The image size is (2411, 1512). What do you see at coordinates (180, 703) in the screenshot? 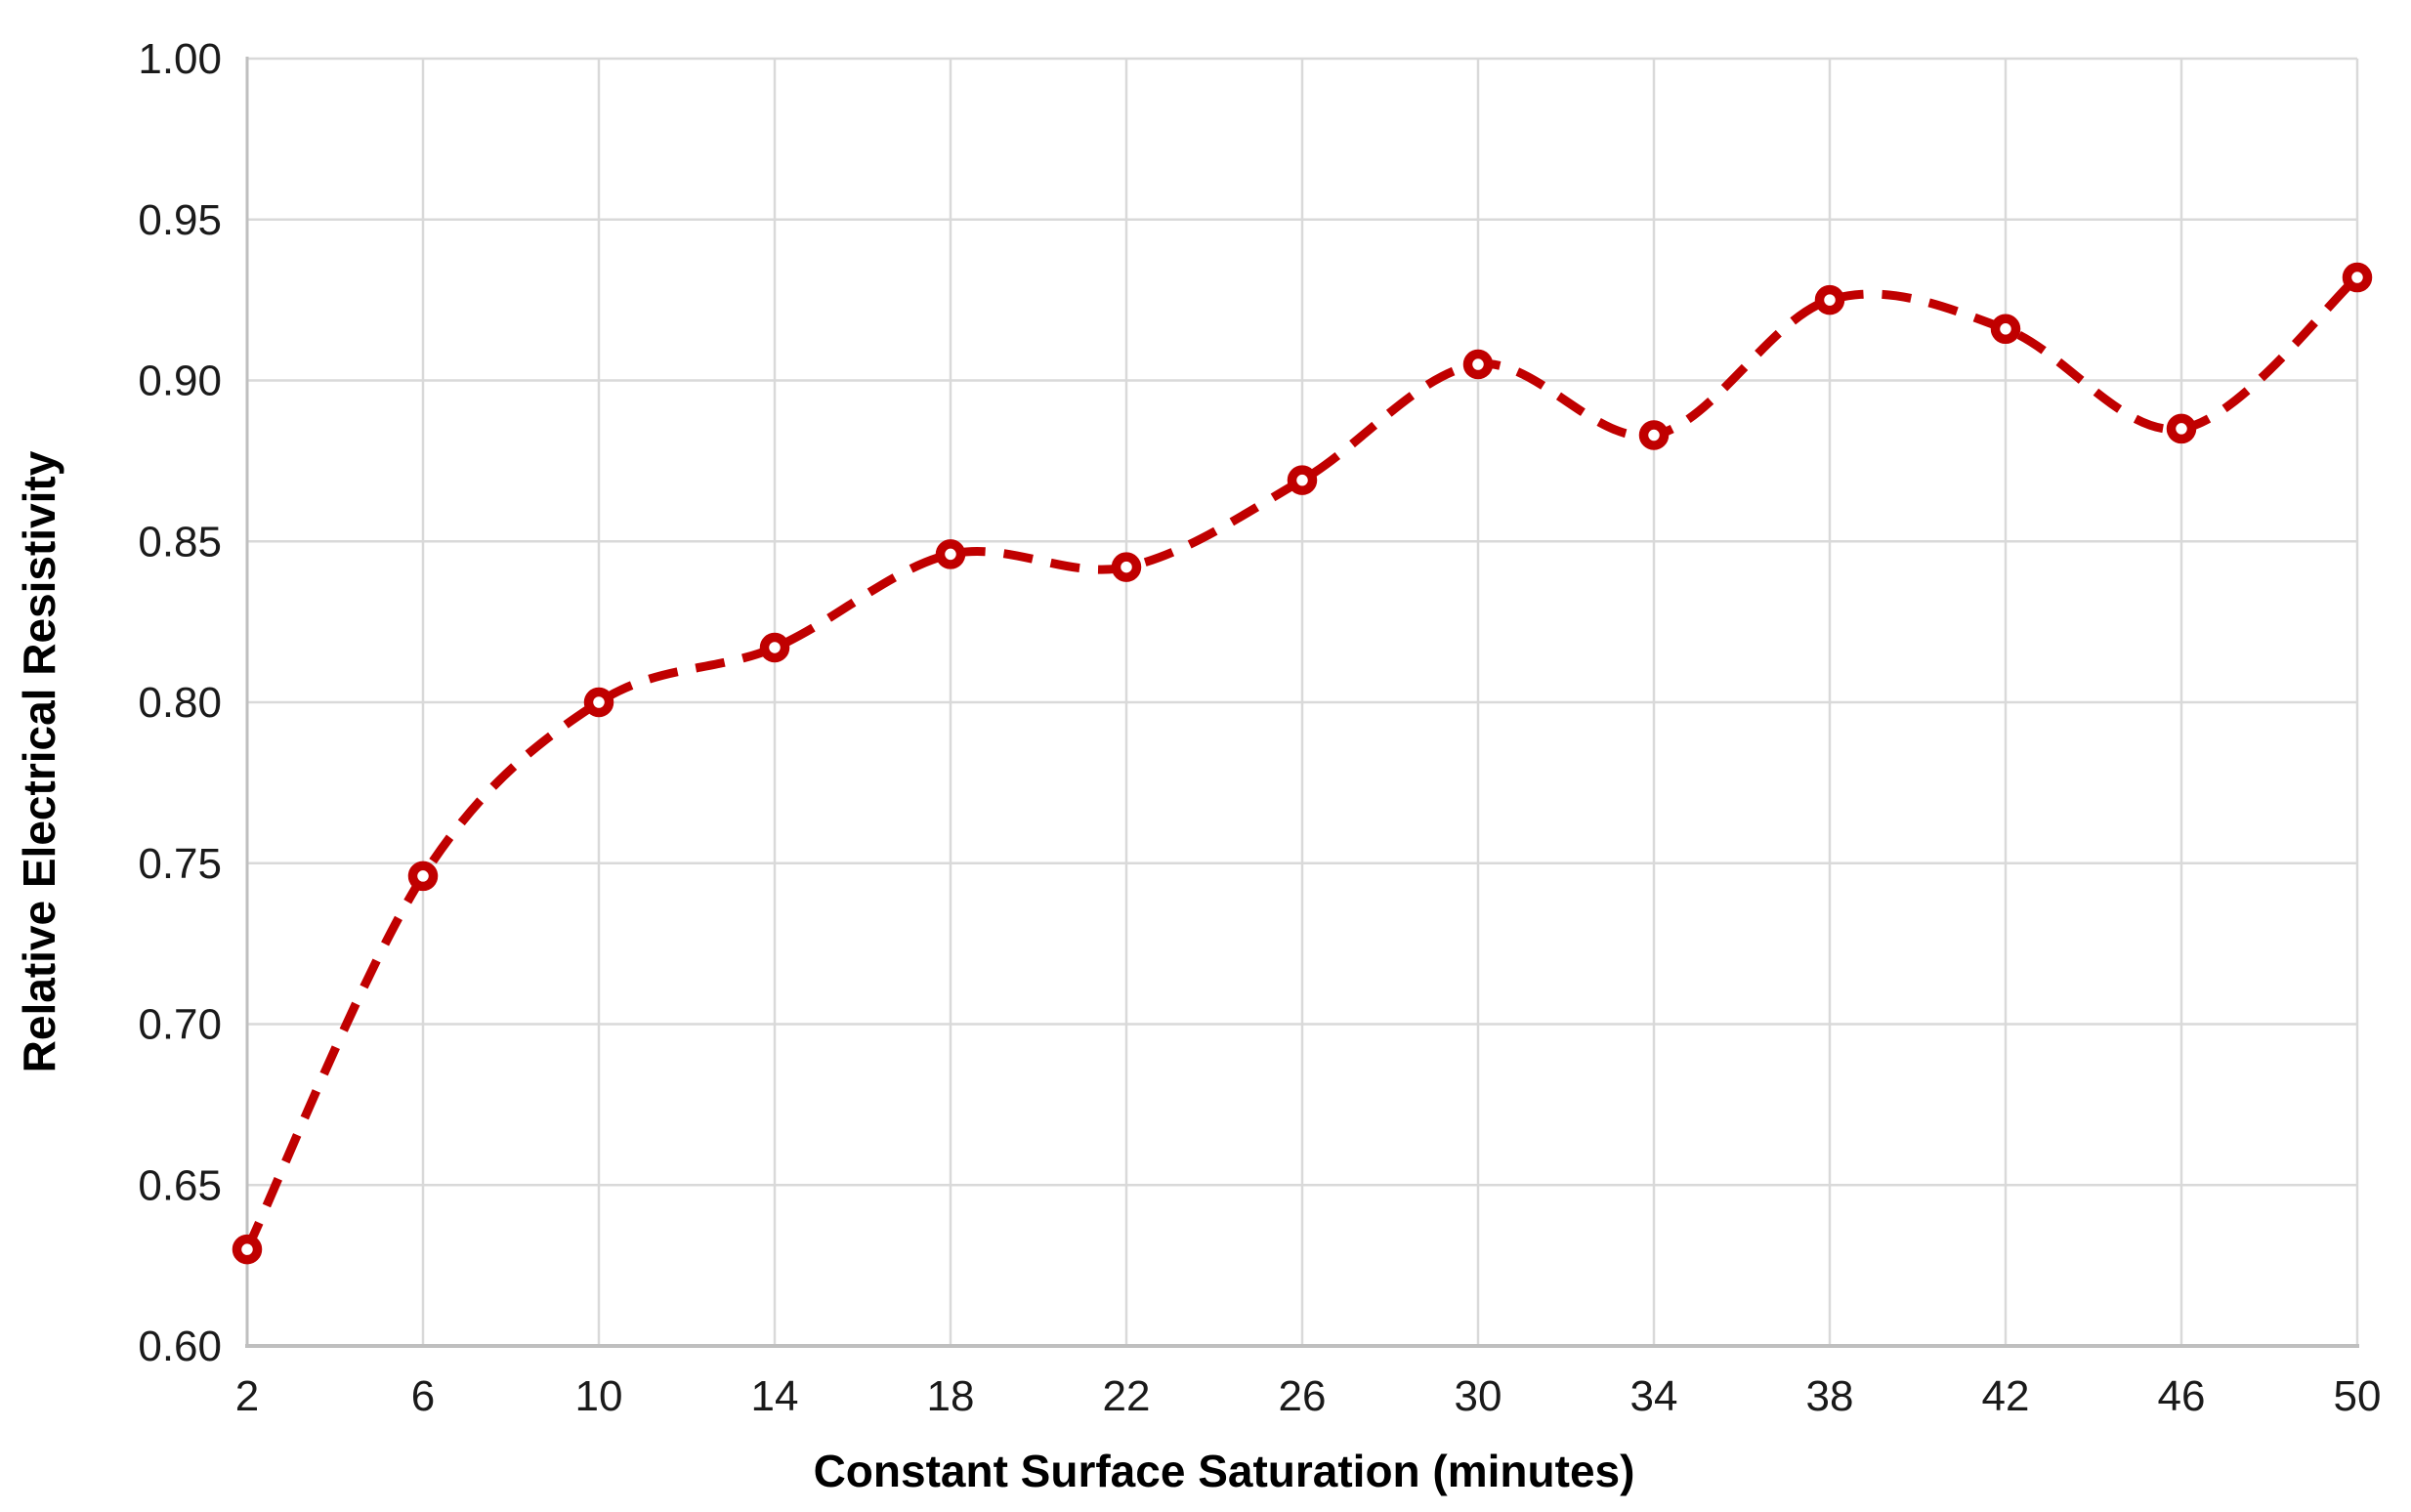
I see `y-tick-label: 0.80` at bounding box center [180, 703].